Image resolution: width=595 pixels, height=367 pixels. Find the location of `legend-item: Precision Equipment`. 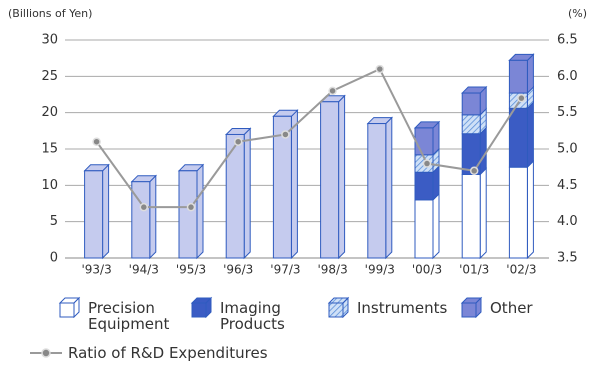

legend-item: Precision Equipment is located at coordinates (128, 314).